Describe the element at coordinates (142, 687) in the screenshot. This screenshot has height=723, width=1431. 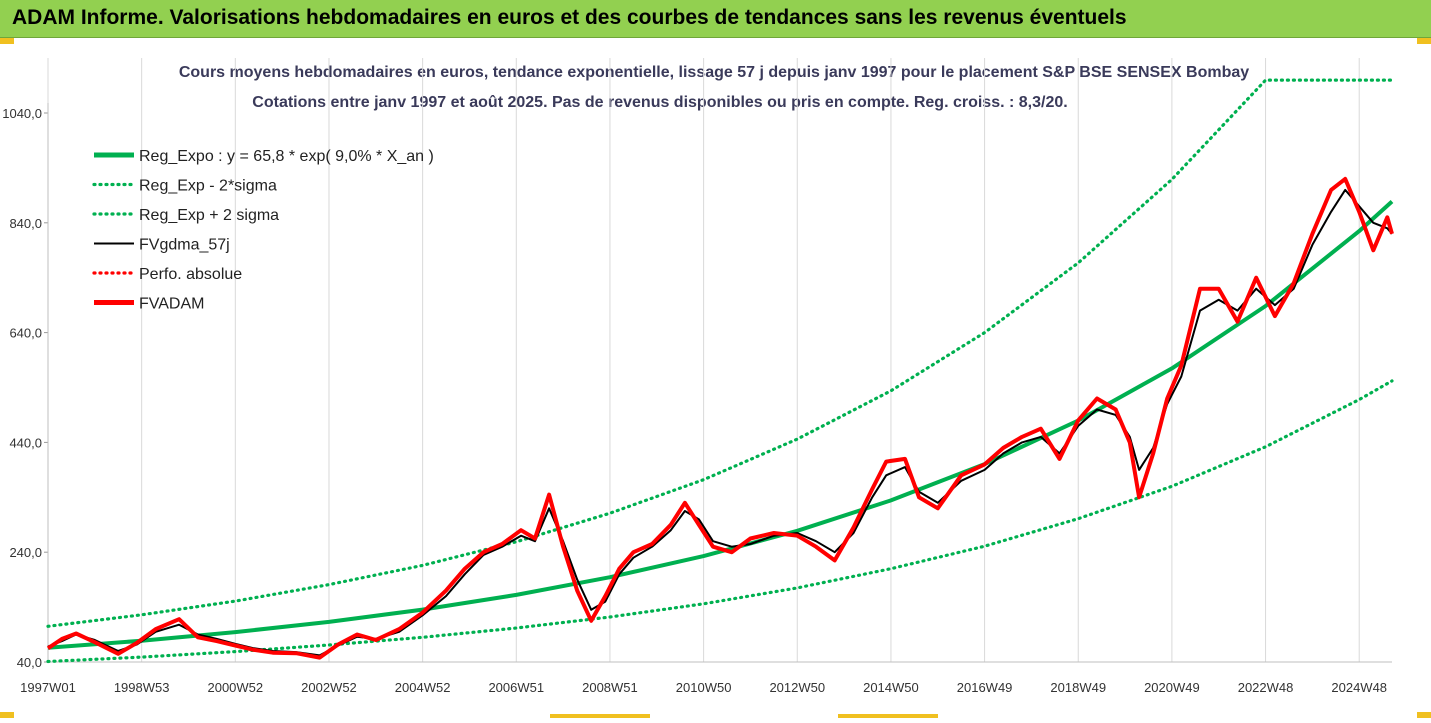
I see `x-tick-label: 1998W53` at that location.